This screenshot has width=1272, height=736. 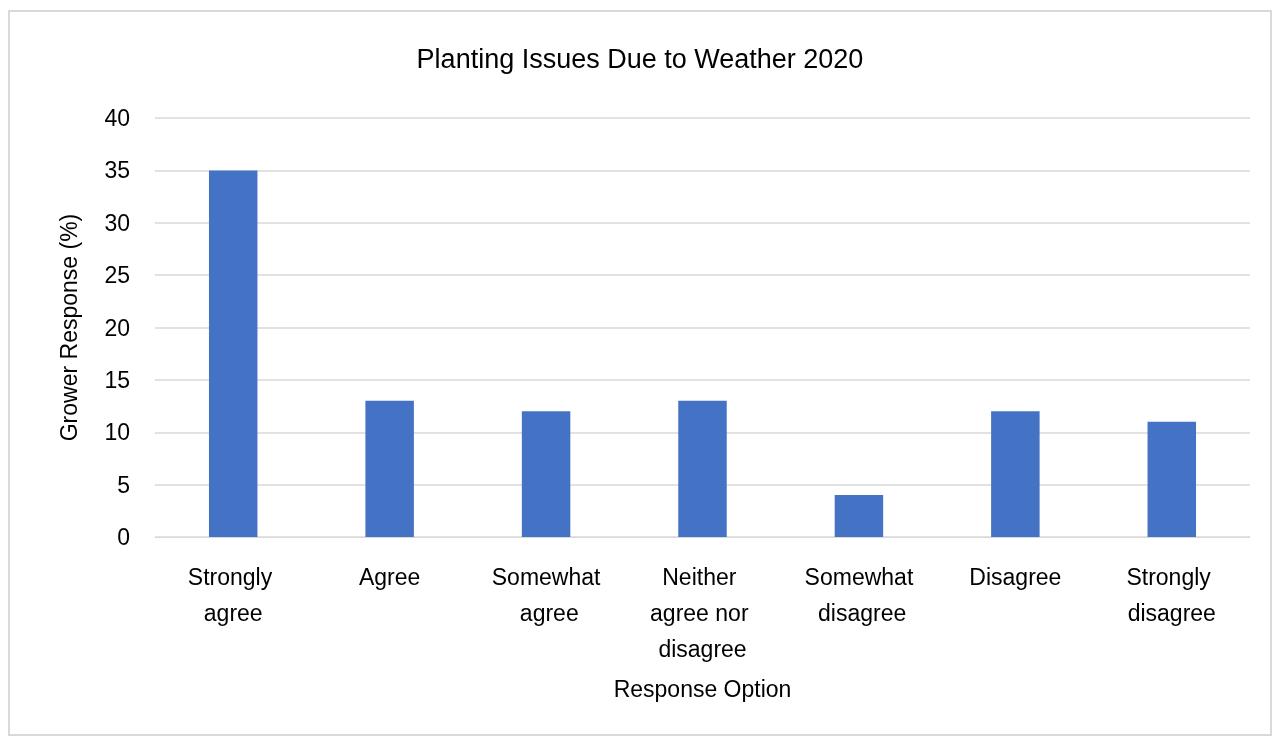 I want to click on y-tick-label: 0, so click(x=123, y=537).